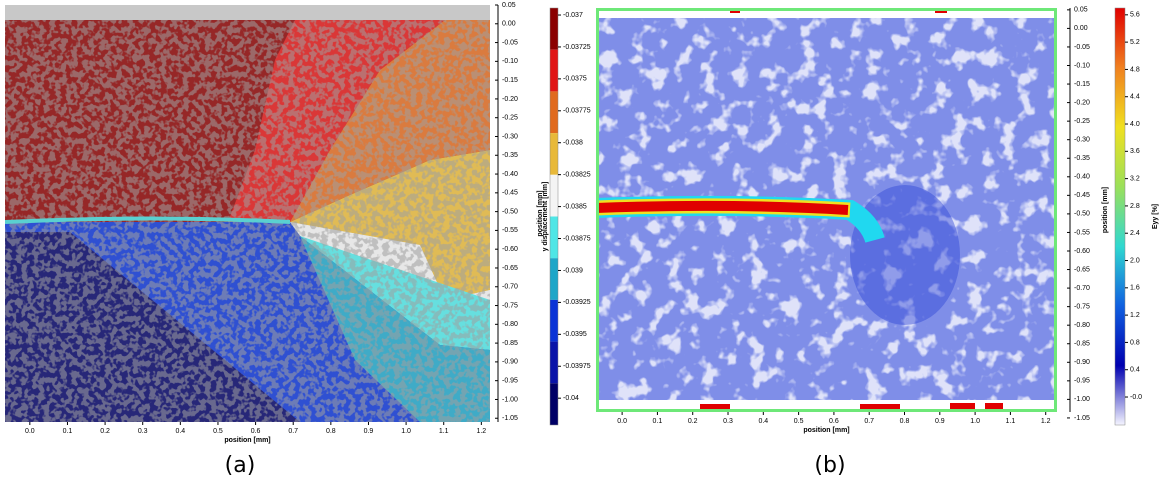 The image size is (1160, 486). What do you see at coordinates (180, 431) in the screenshot?
I see `x-tick-label: 0.4` at bounding box center [180, 431].